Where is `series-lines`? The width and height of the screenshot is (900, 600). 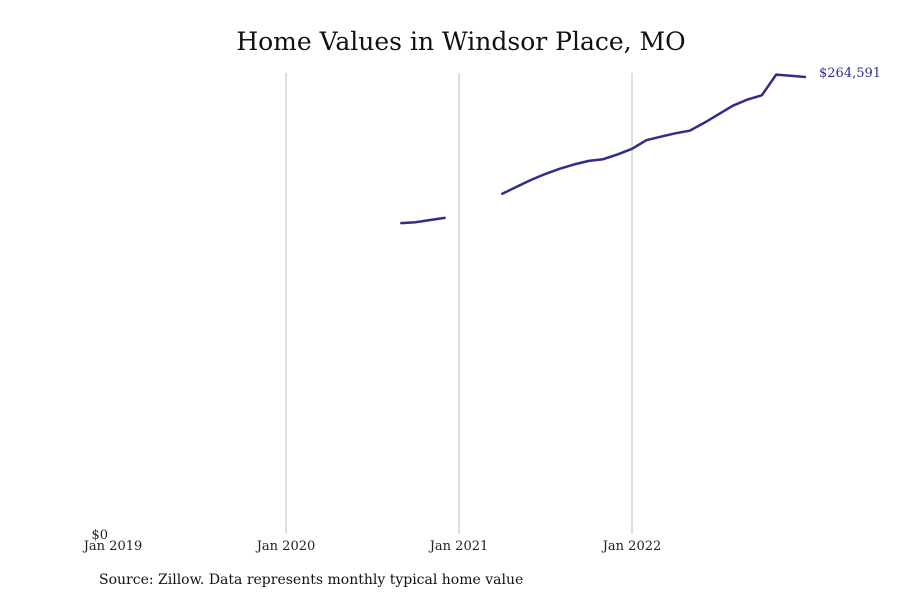 series-lines is located at coordinates (603, 149).